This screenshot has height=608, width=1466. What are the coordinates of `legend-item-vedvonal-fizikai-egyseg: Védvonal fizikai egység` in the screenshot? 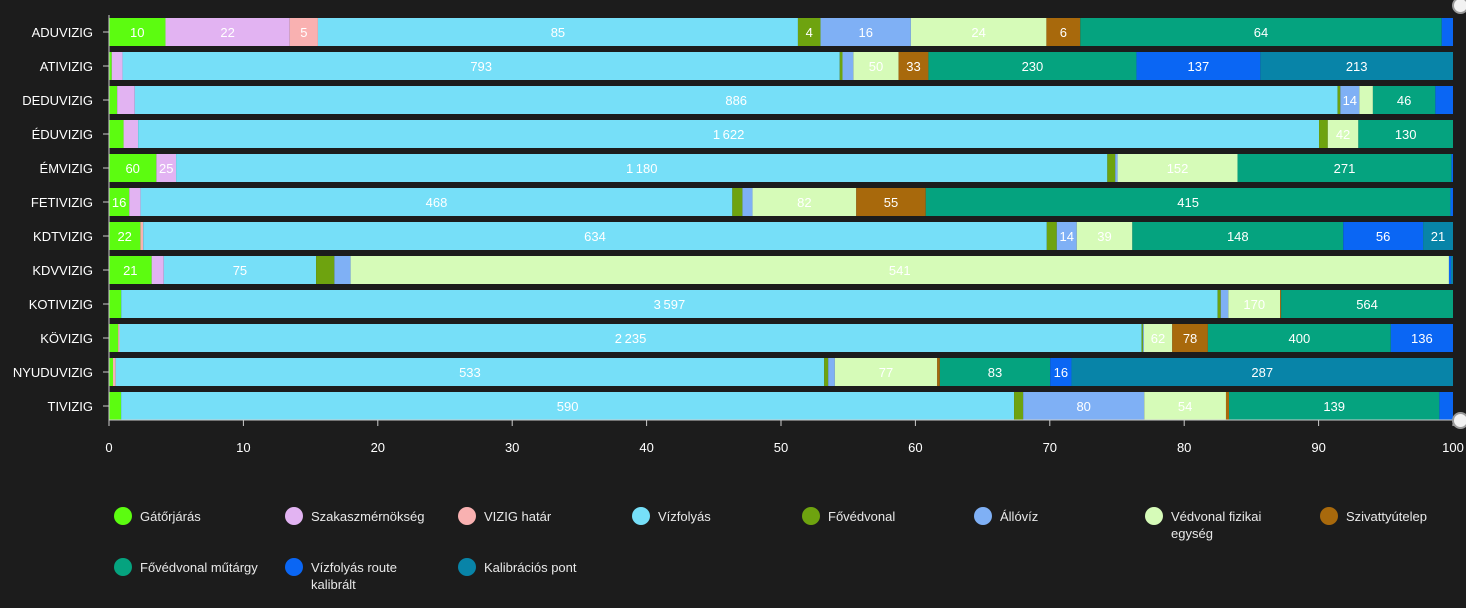 It's located at (1220, 524).